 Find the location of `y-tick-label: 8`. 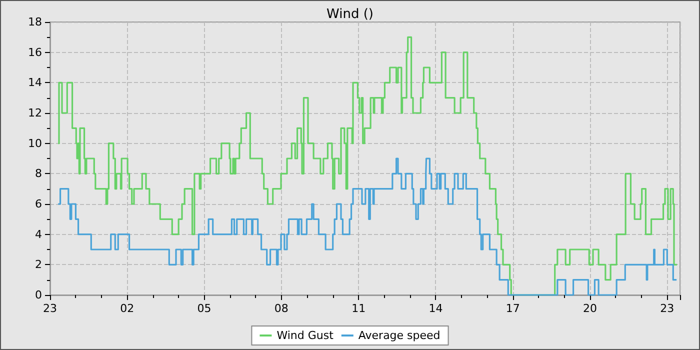

y-tick-label: 8 is located at coordinates (38, 173).